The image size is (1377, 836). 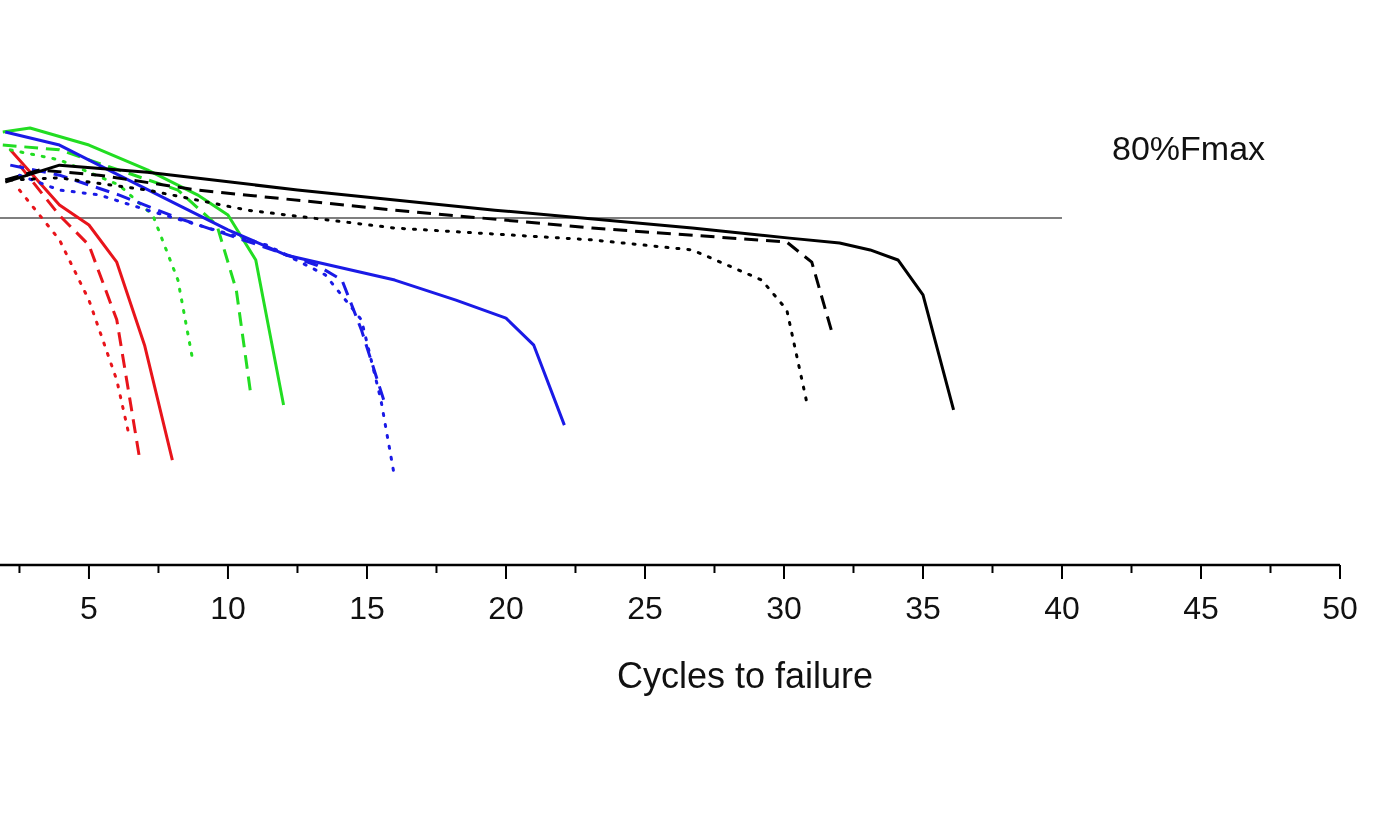 I want to click on x-axis-title: Cycles to failure, so click(x=745, y=675).